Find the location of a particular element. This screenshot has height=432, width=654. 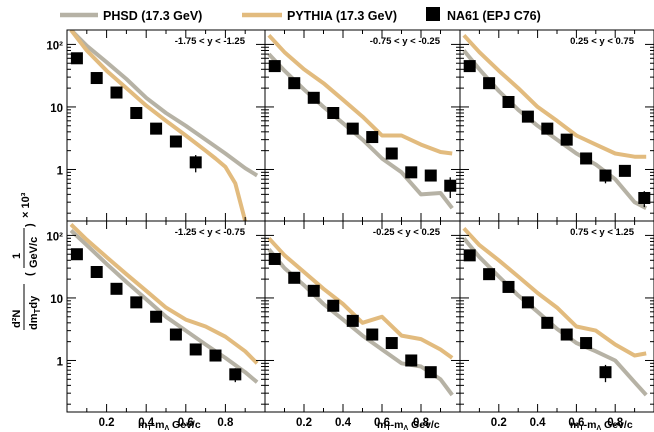

y-label-frac-num: 1 is located at coordinates (17, 256).